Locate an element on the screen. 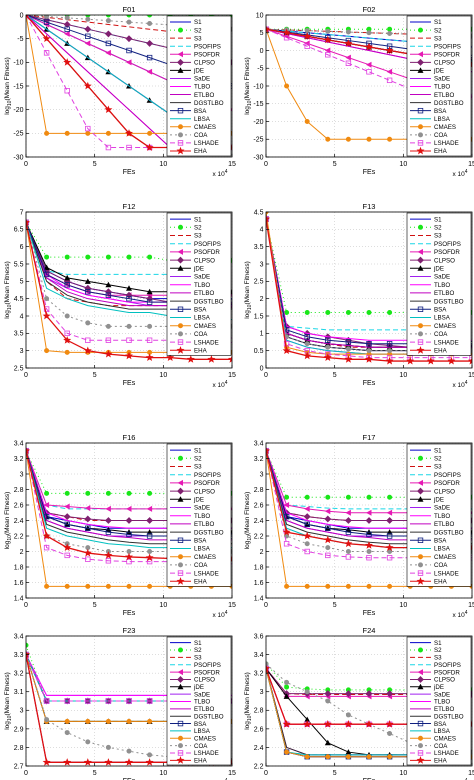 The image size is (474, 780). legend-label-coa: COA is located at coordinates (201, 746).